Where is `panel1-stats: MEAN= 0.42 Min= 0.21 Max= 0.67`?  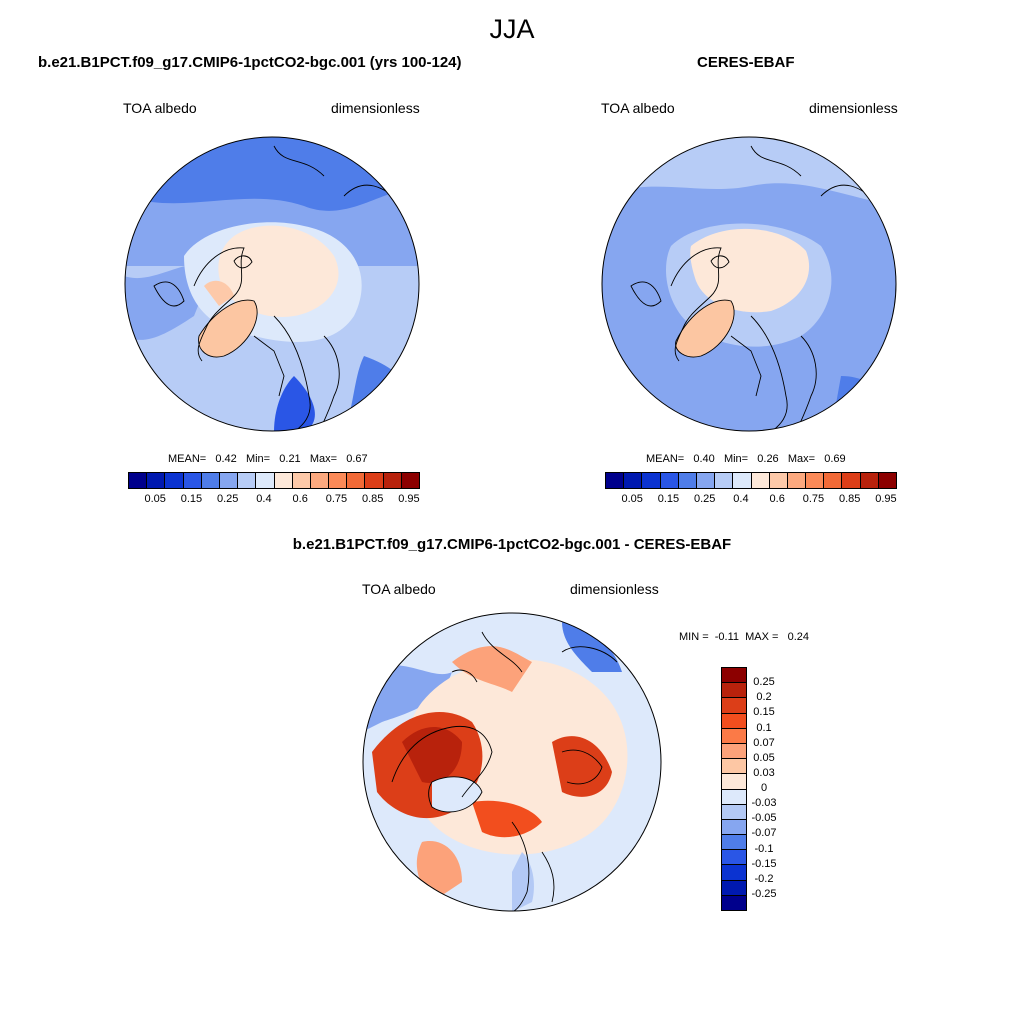
panel1-stats: MEAN= 0.42 Min= 0.21 Max= 0.67 is located at coordinates (268, 459).